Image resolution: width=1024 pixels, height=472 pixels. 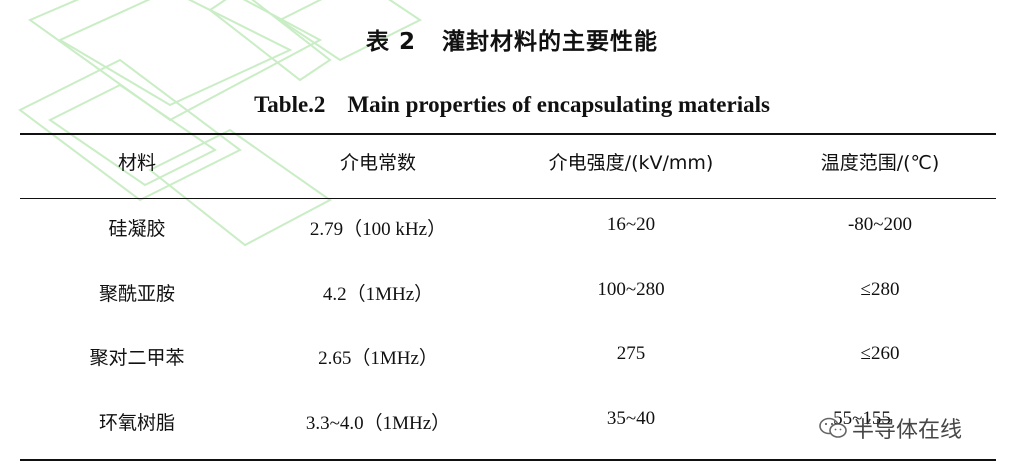 What do you see at coordinates (378, 229) in the screenshot?
I see `cell-dielectric-constant: 2.79（100 kHz）` at bounding box center [378, 229].